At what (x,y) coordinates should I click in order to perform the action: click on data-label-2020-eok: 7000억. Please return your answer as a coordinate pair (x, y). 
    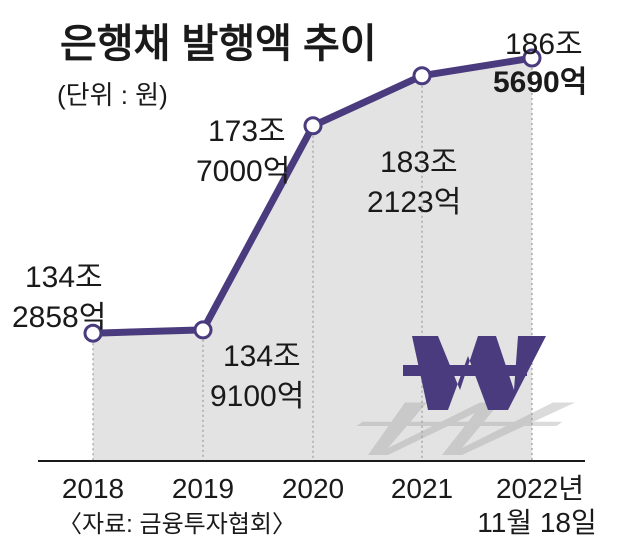
    Looking at the image, I should click on (243, 171).